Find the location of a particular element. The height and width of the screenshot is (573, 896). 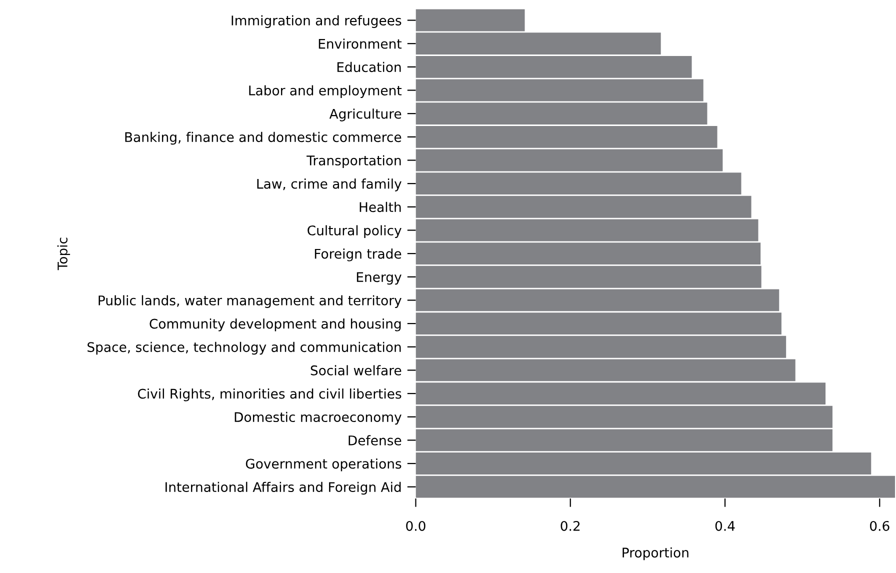

x-tick-label: 0.0 is located at coordinates (416, 525).